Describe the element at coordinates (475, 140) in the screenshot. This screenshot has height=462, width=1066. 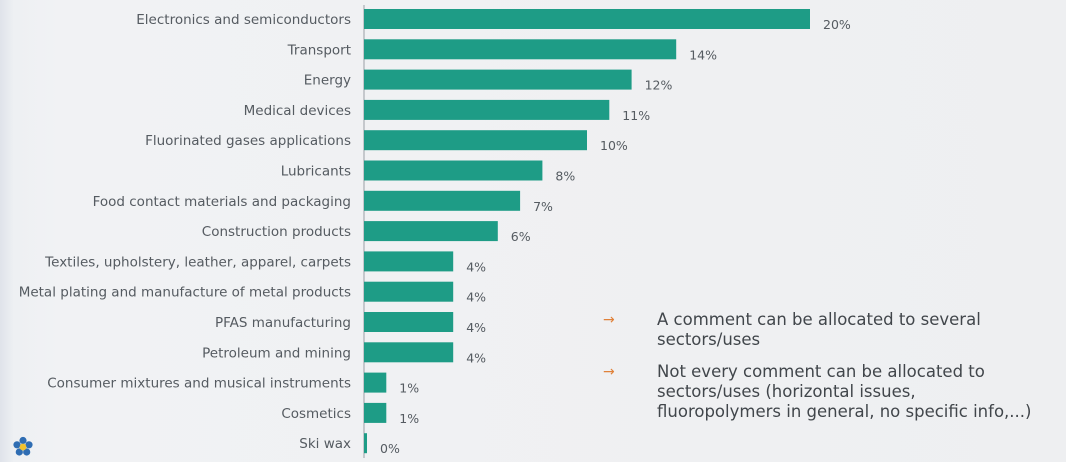
I see `bar-fluorinated-gases-applications` at that location.